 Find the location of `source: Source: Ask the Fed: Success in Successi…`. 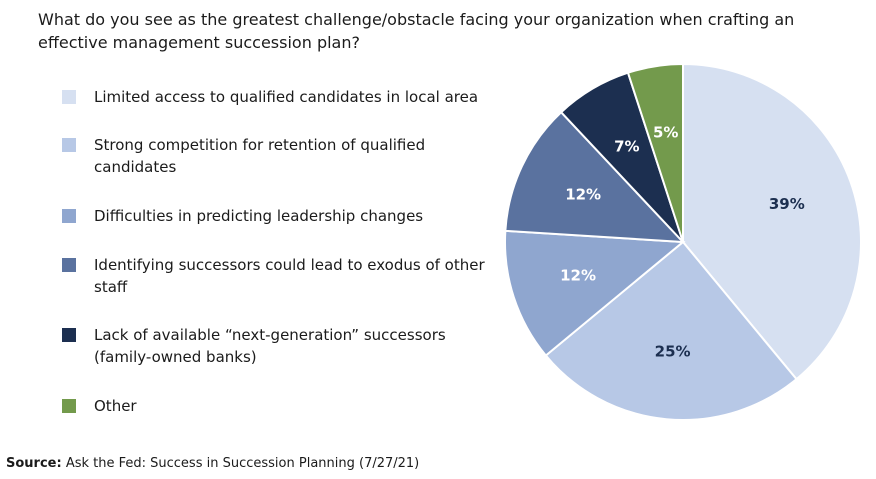

source: Source: Ask the Fed: Success in Successi… is located at coordinates (212, 463).